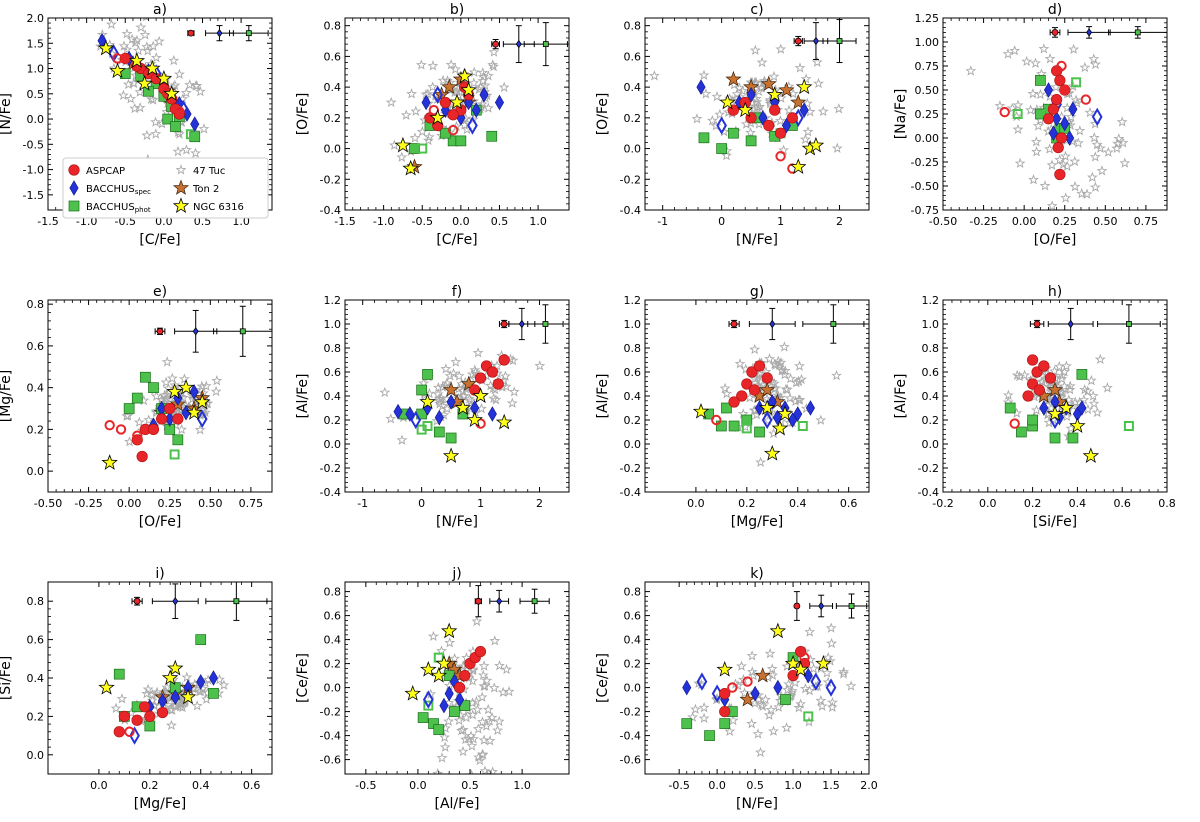 The height and width of the screenshot is (822, 1200). I want to click on y-tick-label: -0.25, so click(925, 162).